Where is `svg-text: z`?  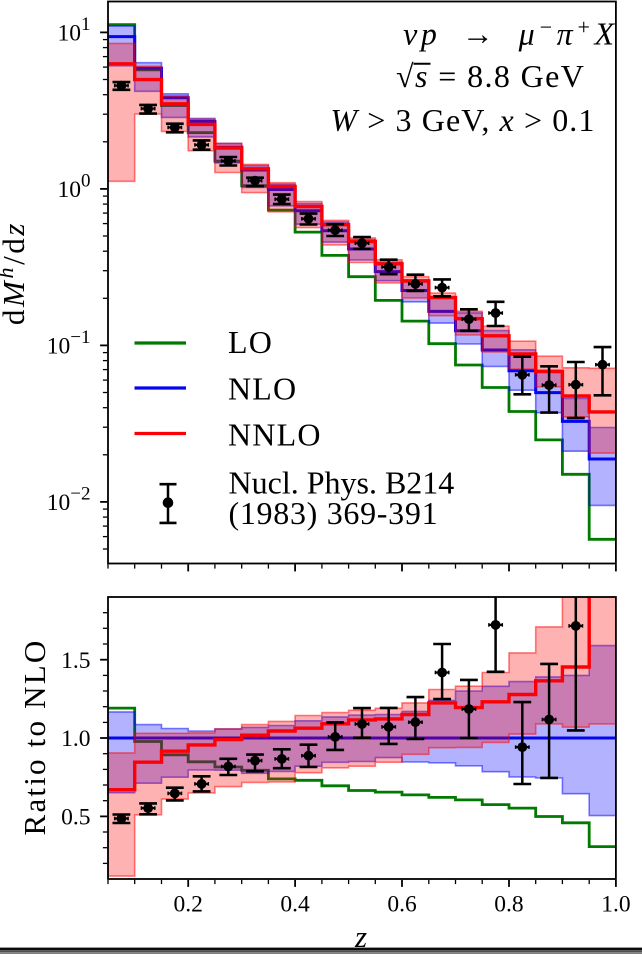
svg-text: z is located at coordinates (360, 936).